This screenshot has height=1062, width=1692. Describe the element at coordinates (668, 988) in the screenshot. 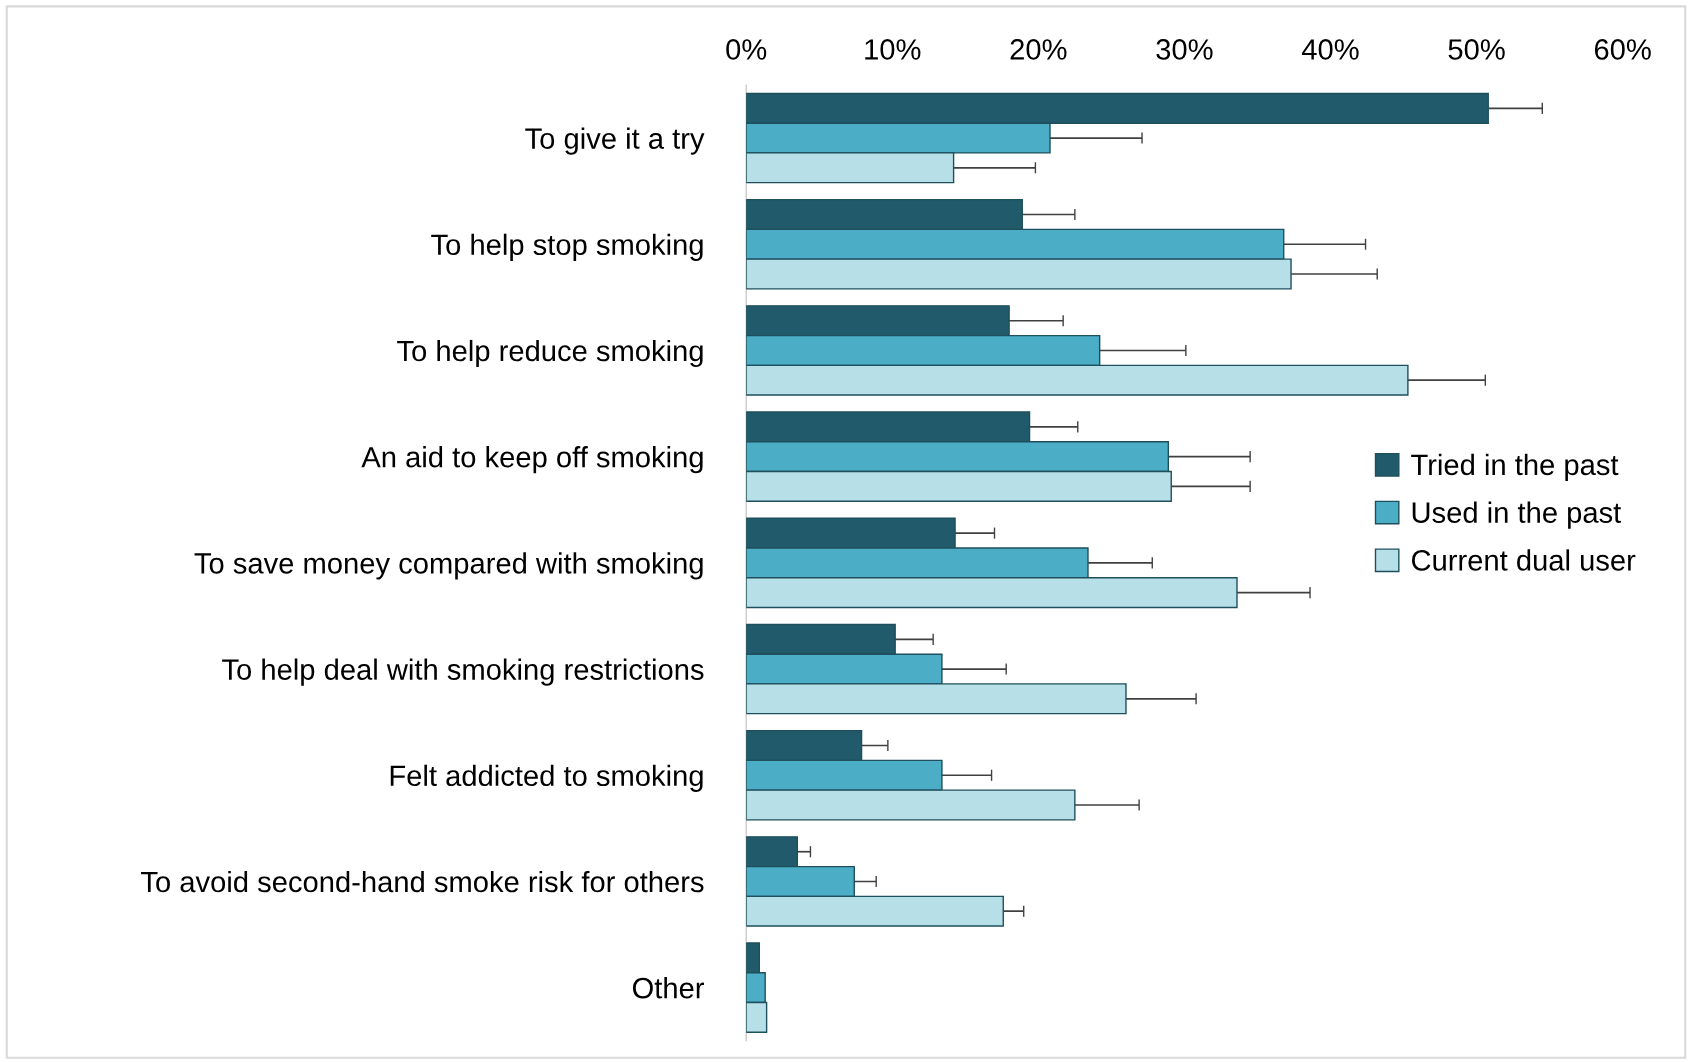

I see `y-tick-label: Other` at that location.